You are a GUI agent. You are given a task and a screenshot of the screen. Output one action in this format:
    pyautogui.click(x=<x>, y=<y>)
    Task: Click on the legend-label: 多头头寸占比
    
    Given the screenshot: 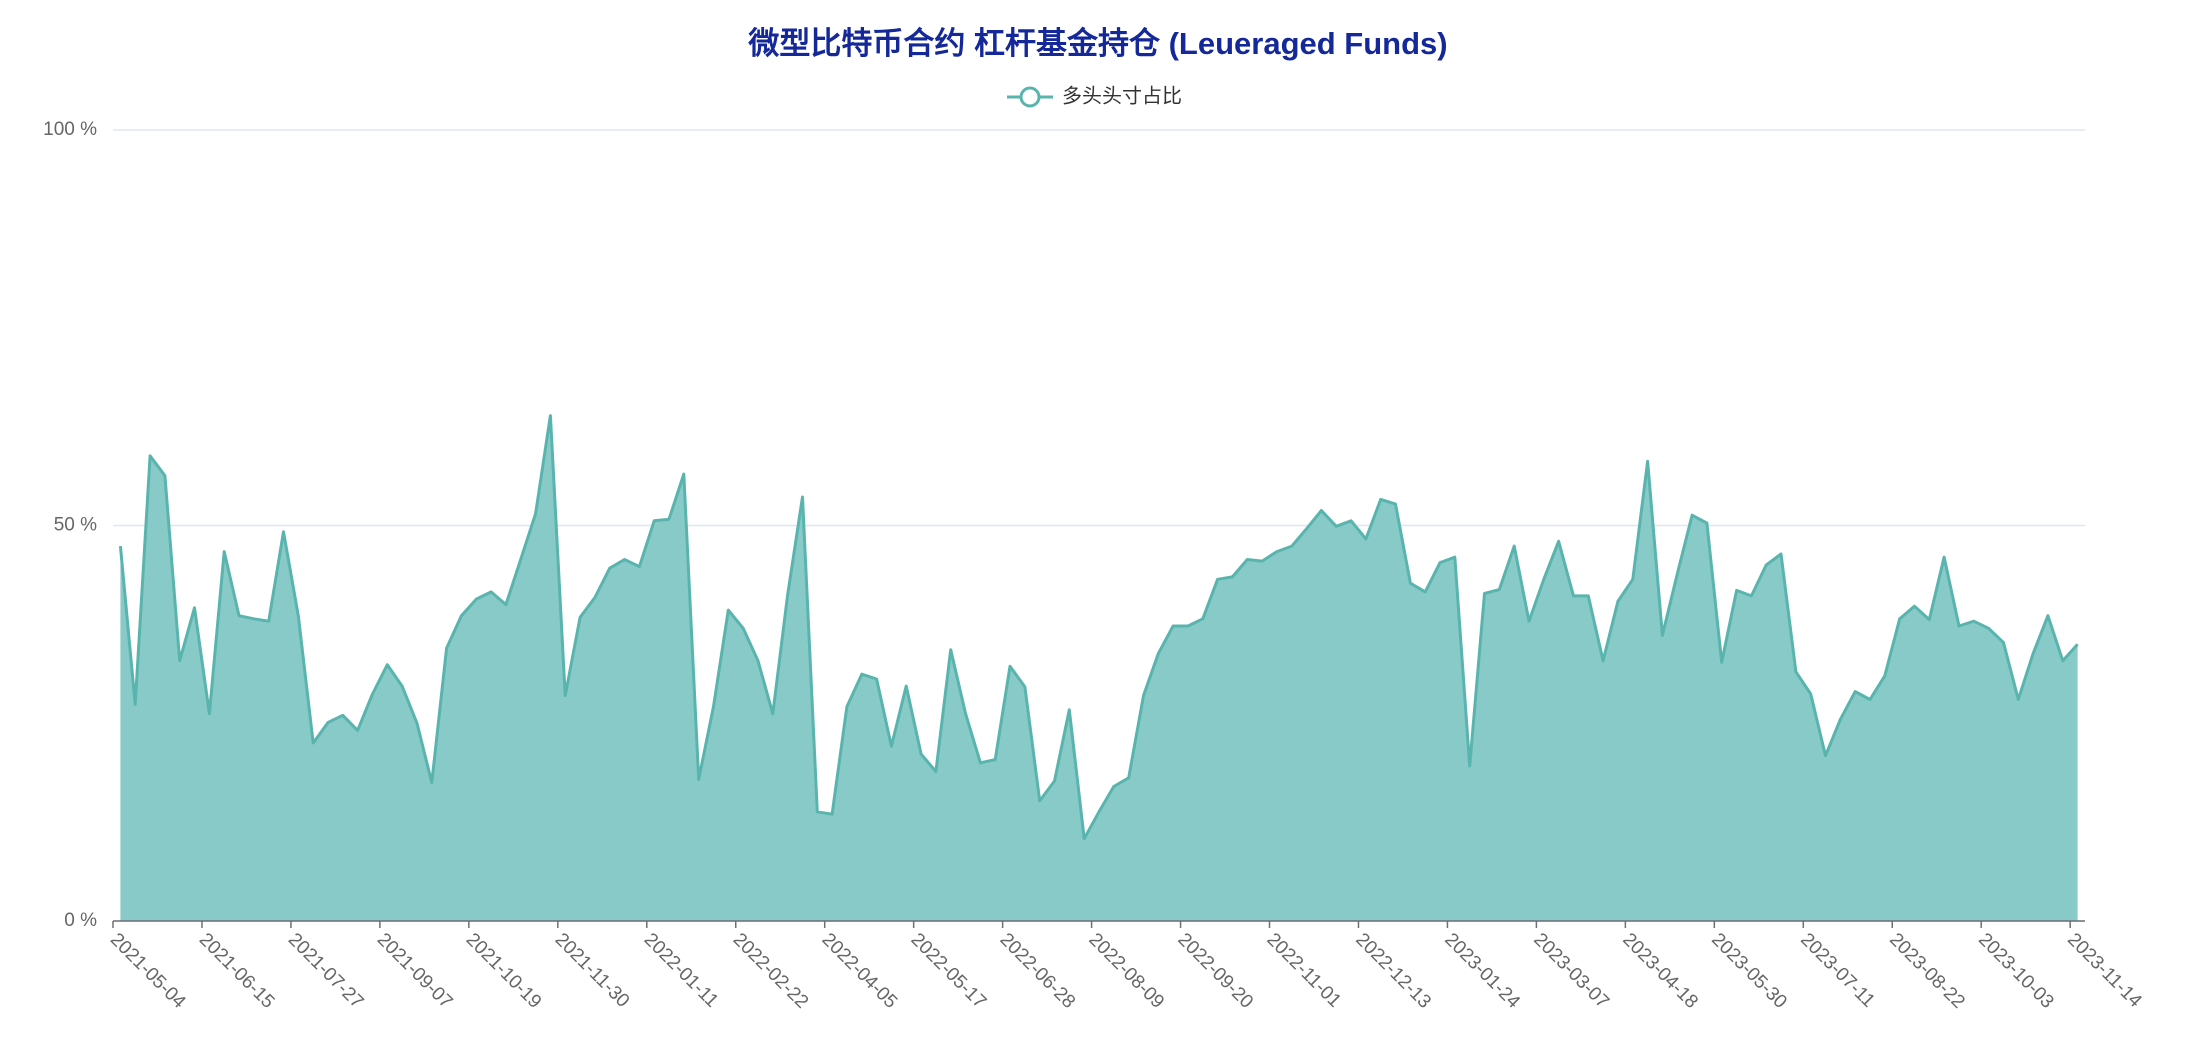 What is the action you would take?
    pyautogui.click(x=1122, y=95)
    